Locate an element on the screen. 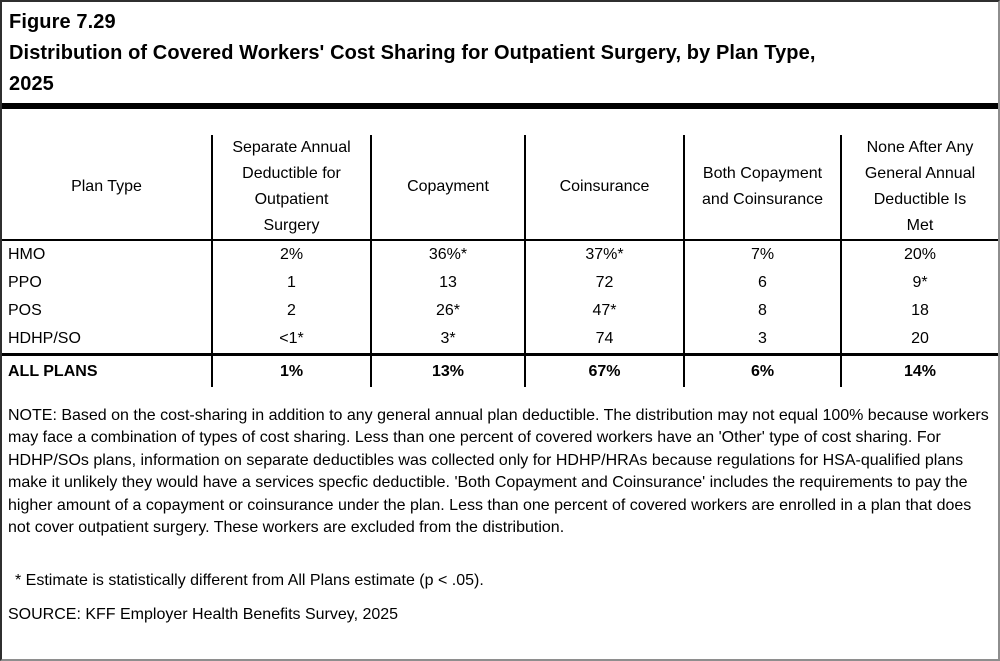 Image resolution: width=1000 pixels, height=661 pixels. column-header-copayment: Copayment is located at coordinates (447, 188).